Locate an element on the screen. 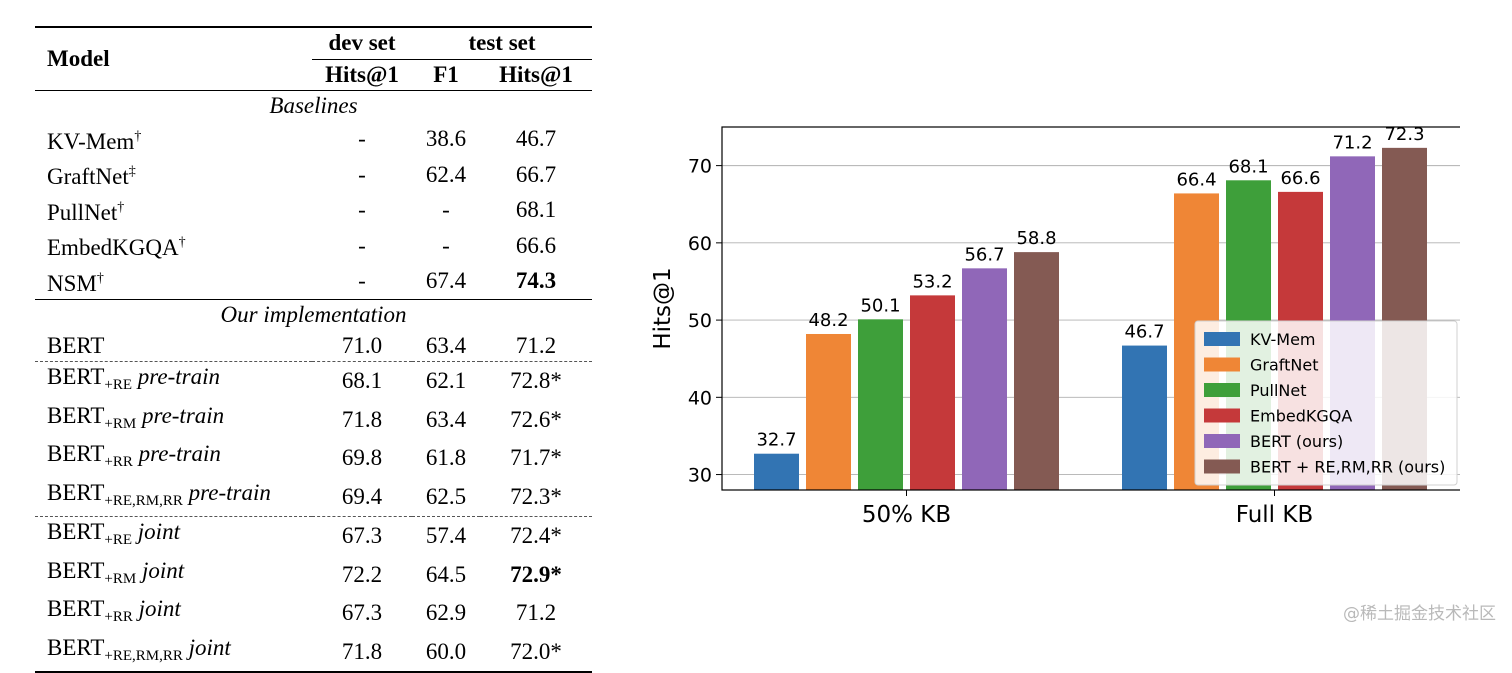 The image size is (1512, 673). model-name: PullNet is located at coordinates (82, 212).